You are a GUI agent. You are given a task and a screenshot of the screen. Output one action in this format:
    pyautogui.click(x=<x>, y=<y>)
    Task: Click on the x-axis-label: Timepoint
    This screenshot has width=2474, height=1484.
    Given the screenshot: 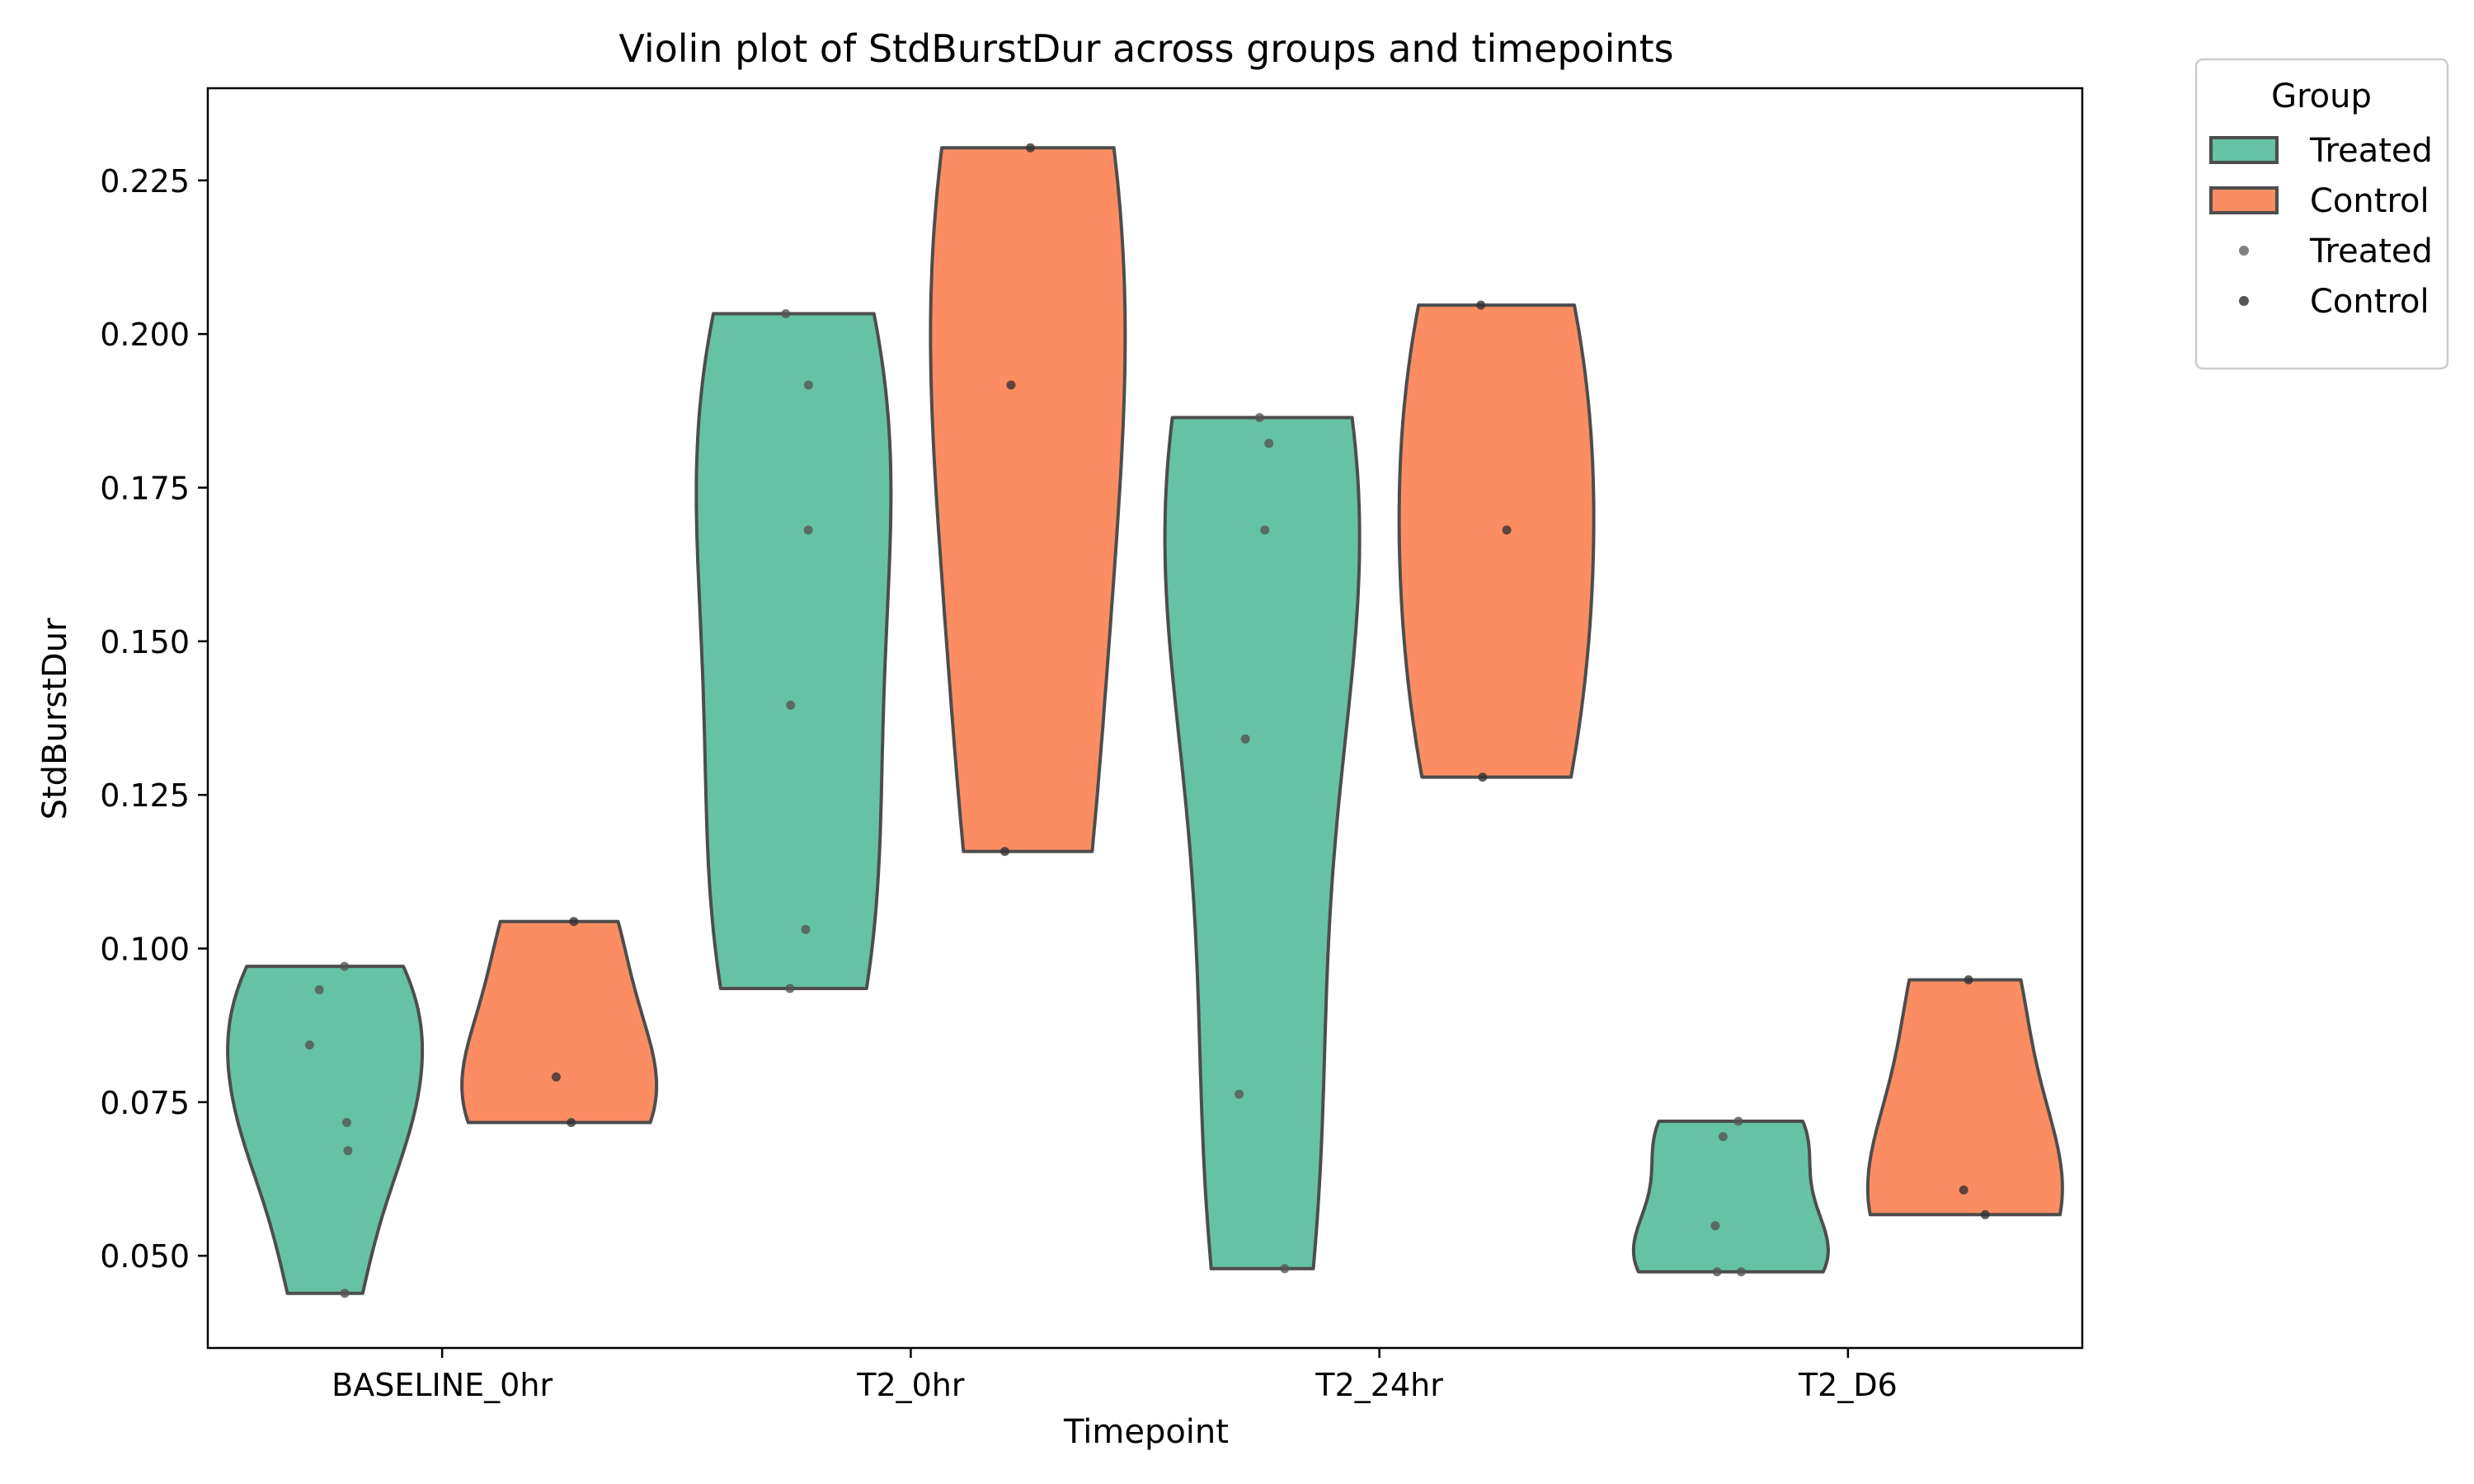 What is the action you would take?
    pyautogui.click(x=1146, y=1432)
    